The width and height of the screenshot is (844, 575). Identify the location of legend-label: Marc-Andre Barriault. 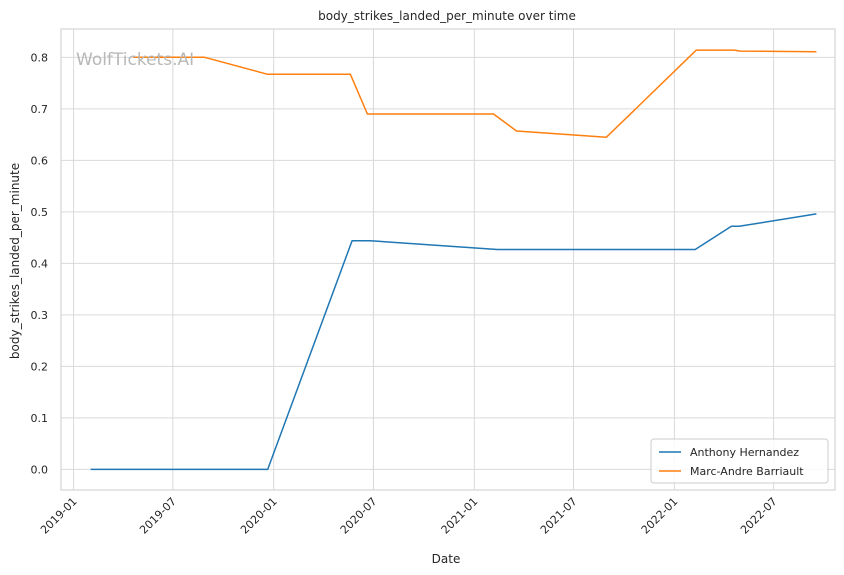
(747, 471).